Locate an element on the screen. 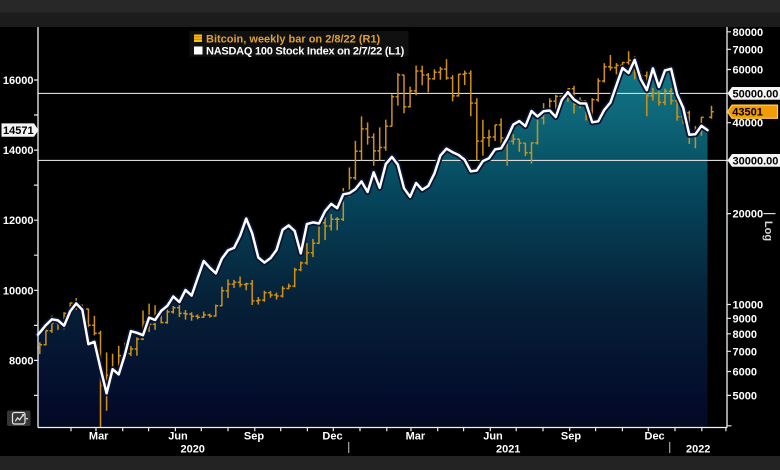  svg-text: Log is located at coordinates (768, 231).